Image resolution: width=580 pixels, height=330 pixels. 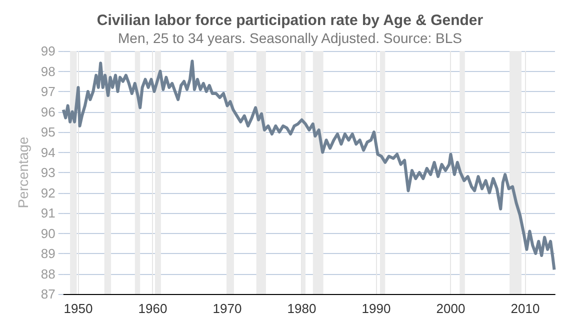 I want to click on y-tick-label: 94, so click(x=48, y=152).